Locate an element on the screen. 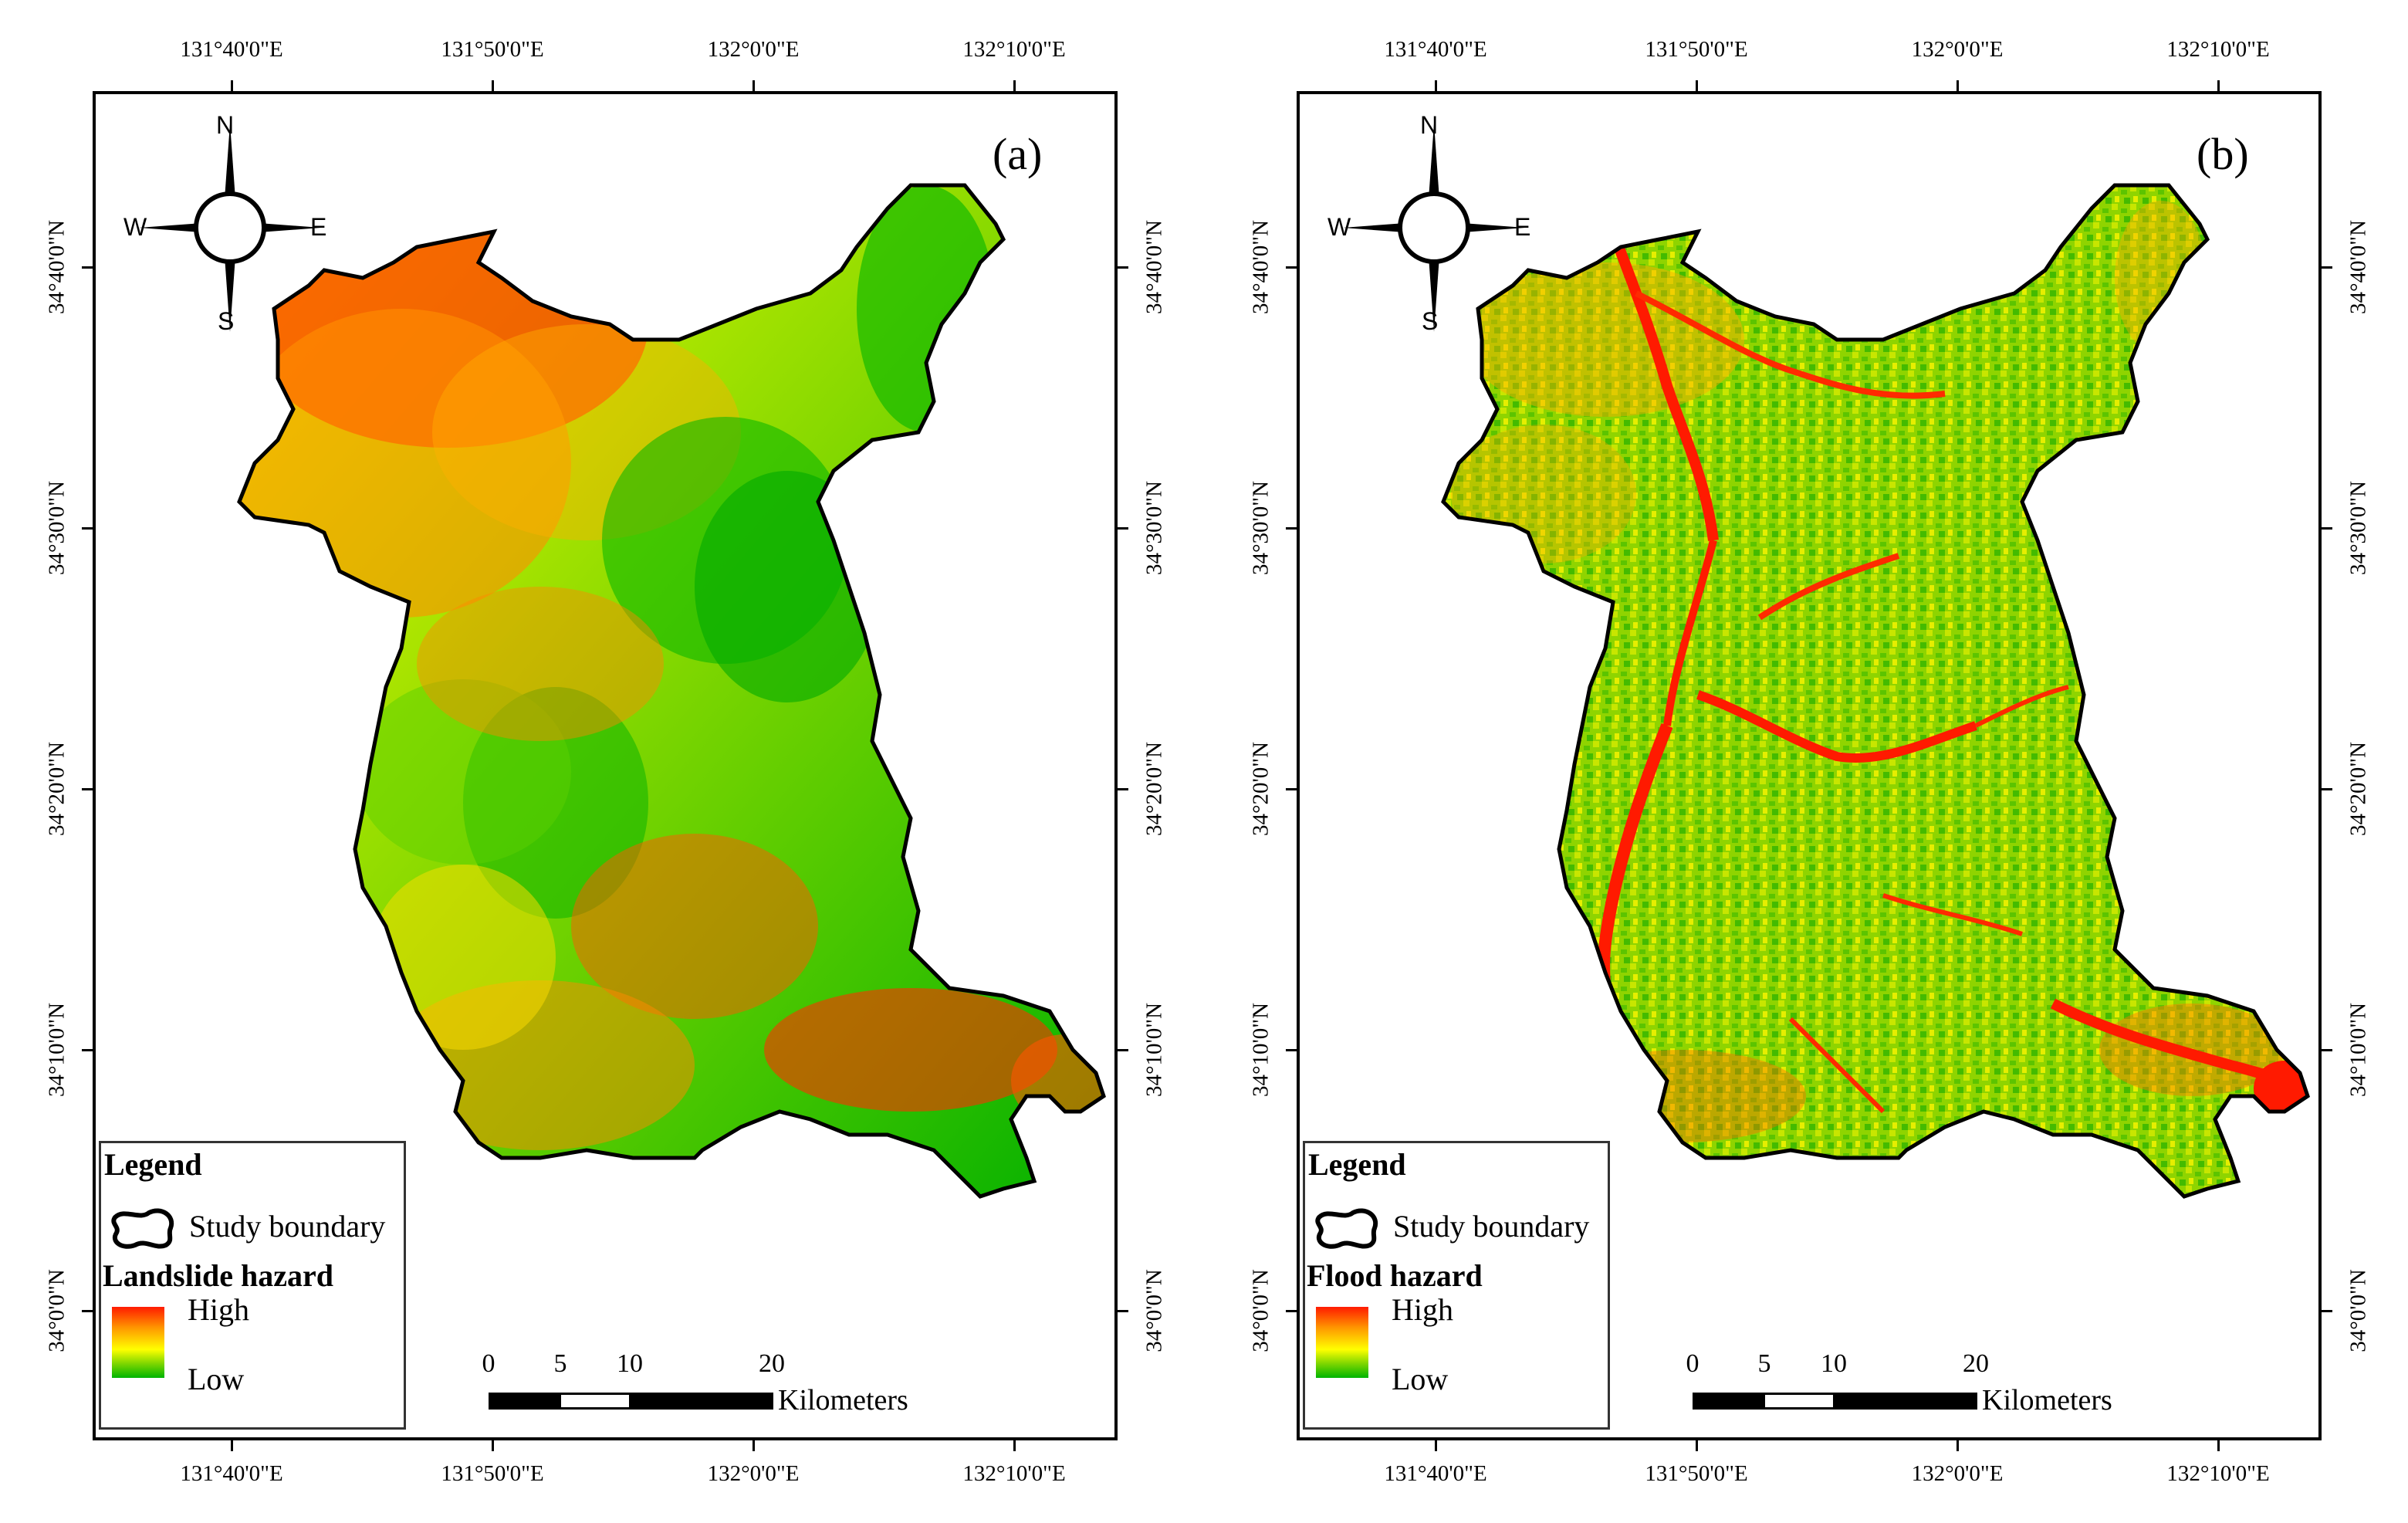 The height and width of the screenshot is (1523, 2408). panel-label: (a) is located at coordinates (1018, 154).